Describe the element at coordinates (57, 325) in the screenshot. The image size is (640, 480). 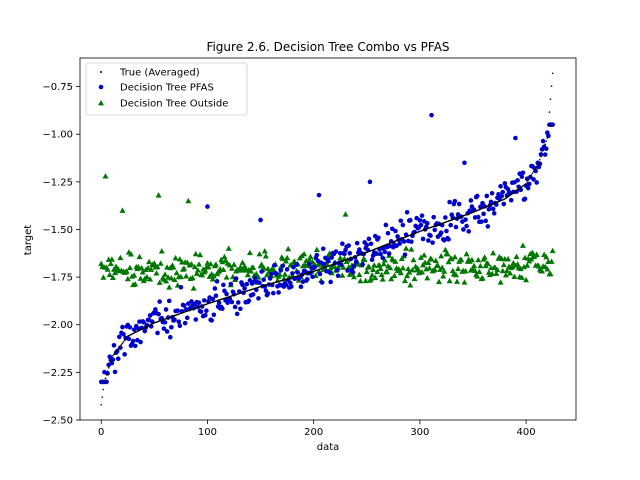
I see `y-tick-label: −2.00` at that location.